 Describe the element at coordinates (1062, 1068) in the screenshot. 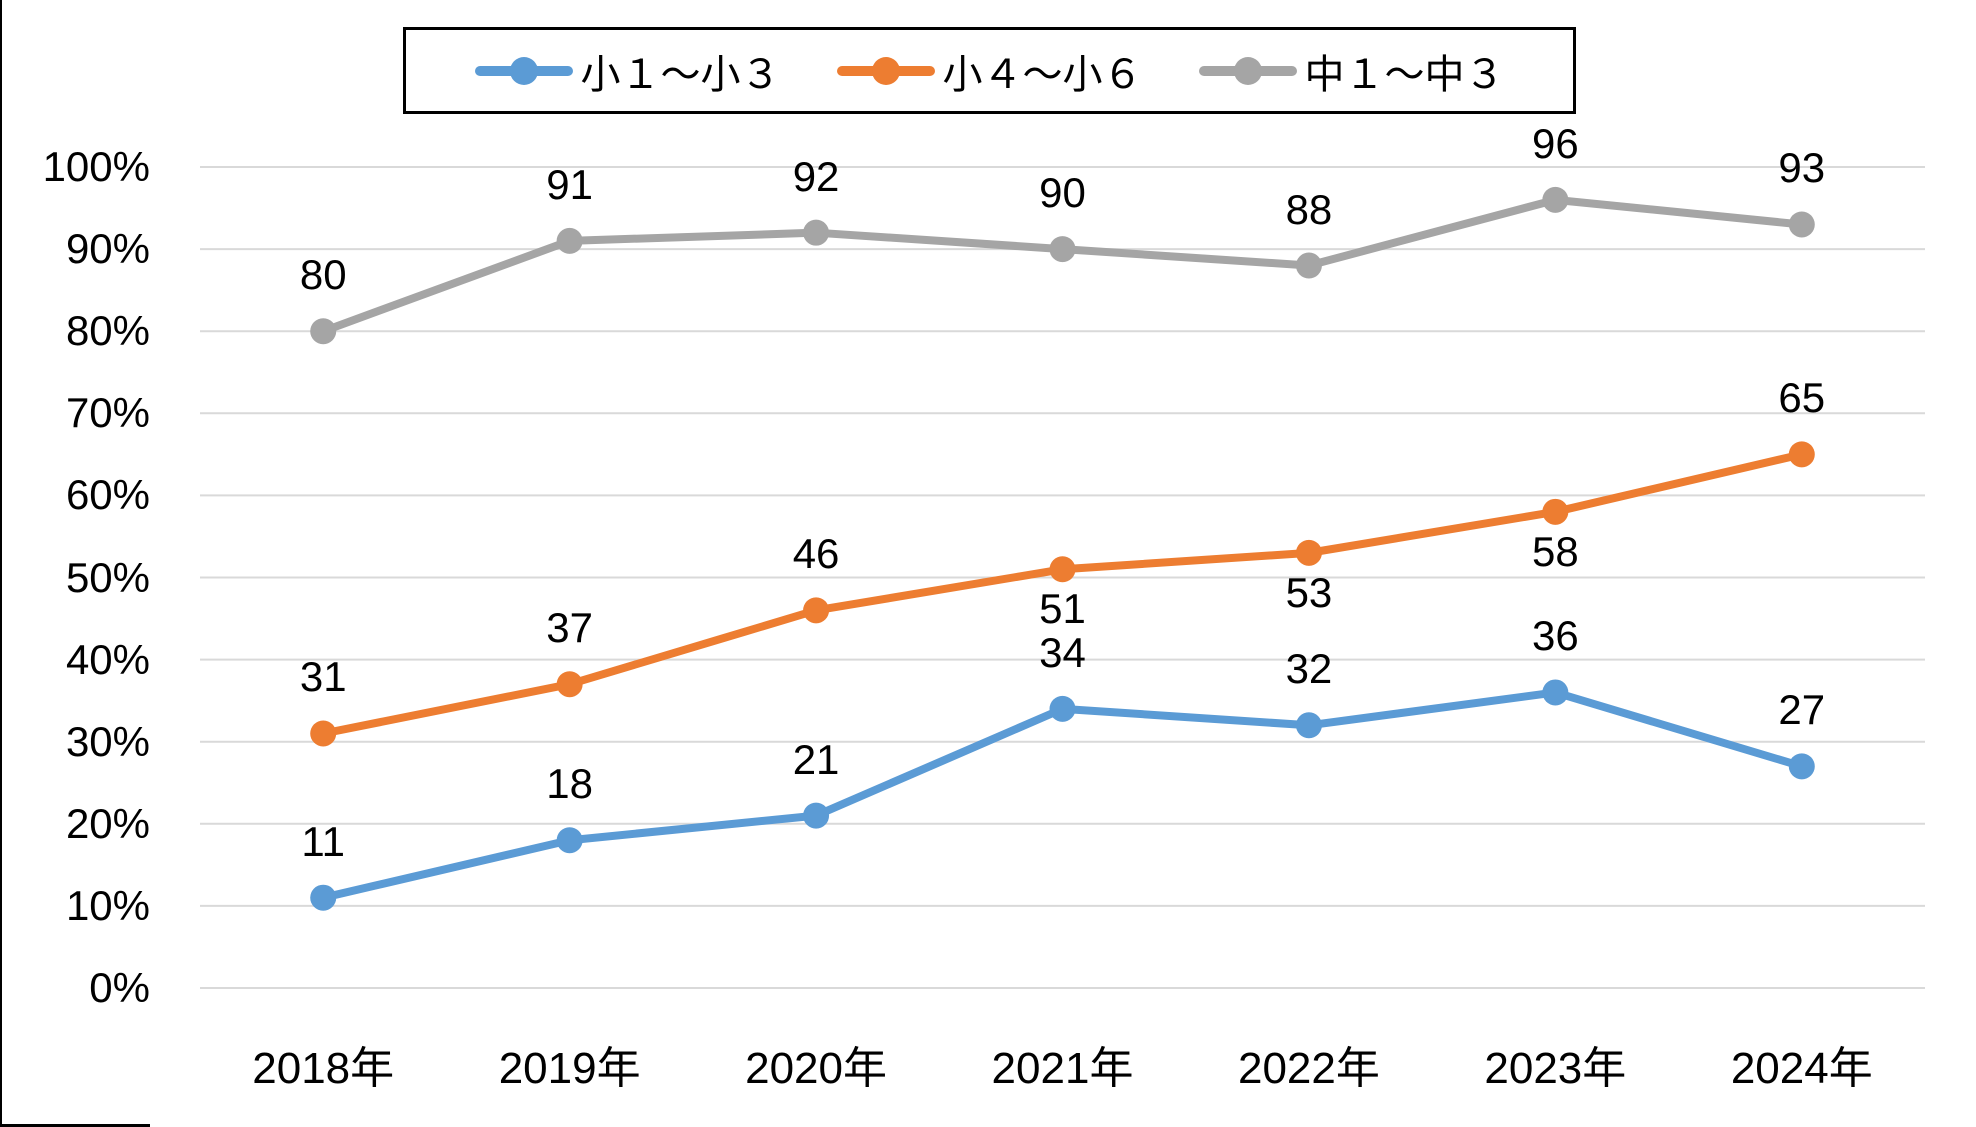

I see `x-tick-label: 2021年` at that location.